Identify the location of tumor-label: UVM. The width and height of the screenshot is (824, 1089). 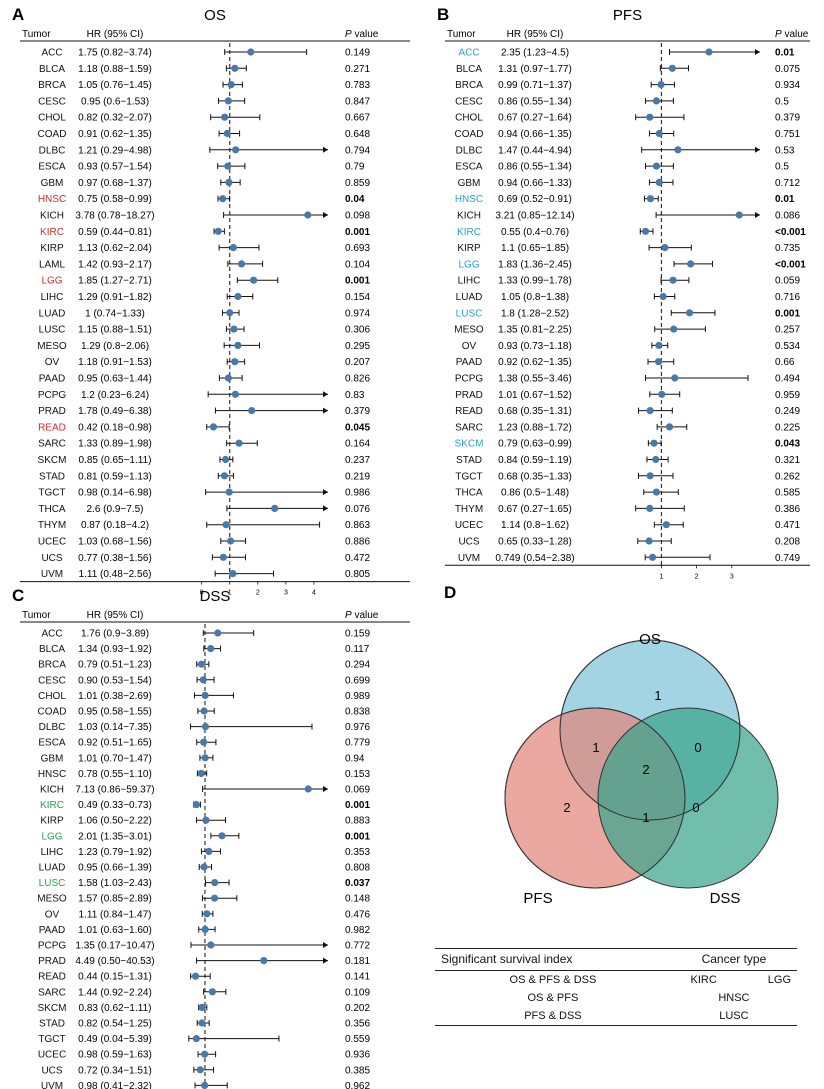
(469, 558).